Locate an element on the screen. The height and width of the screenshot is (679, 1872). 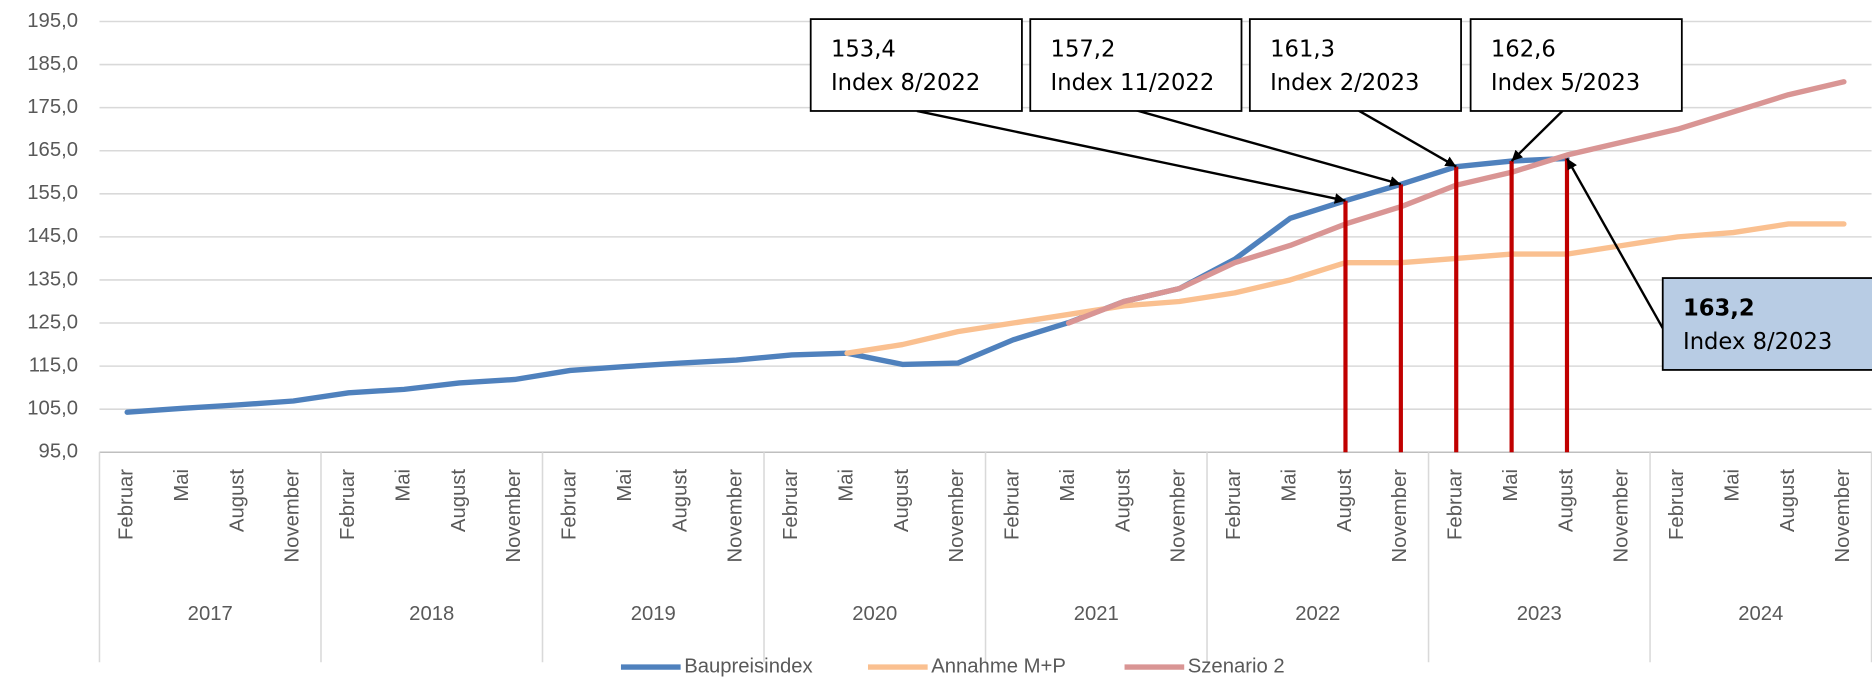
callout-value: 161,3 is located at coordinates (1302, 50).